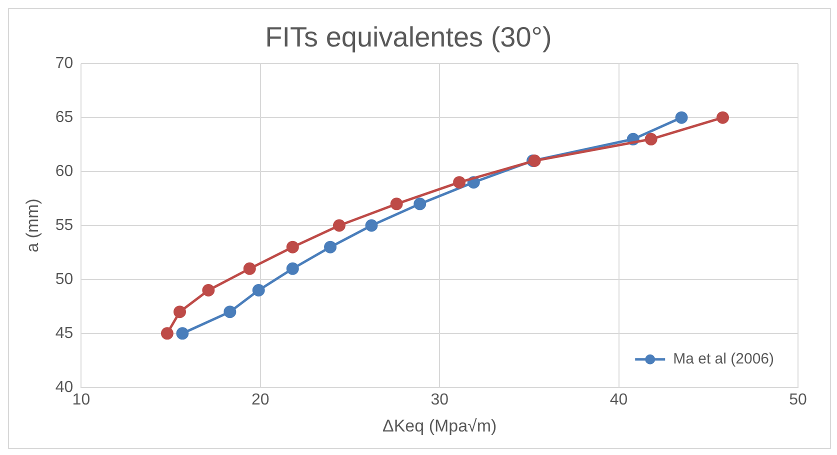 The width and height of the screenshot is (837, 455). Describe the element at coordinates (64, 117) in the screenshot. I see `y-tick-label: 65` at that location.